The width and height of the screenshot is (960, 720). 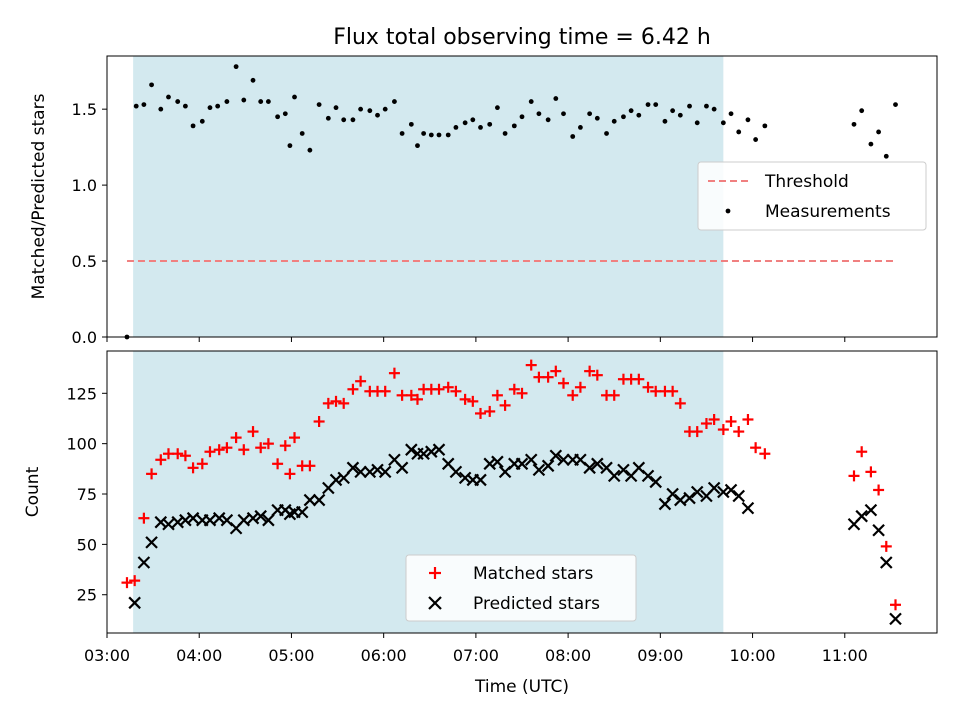 I want to click on predicted-stars-legend-swatch, so click(x=435, y=603).